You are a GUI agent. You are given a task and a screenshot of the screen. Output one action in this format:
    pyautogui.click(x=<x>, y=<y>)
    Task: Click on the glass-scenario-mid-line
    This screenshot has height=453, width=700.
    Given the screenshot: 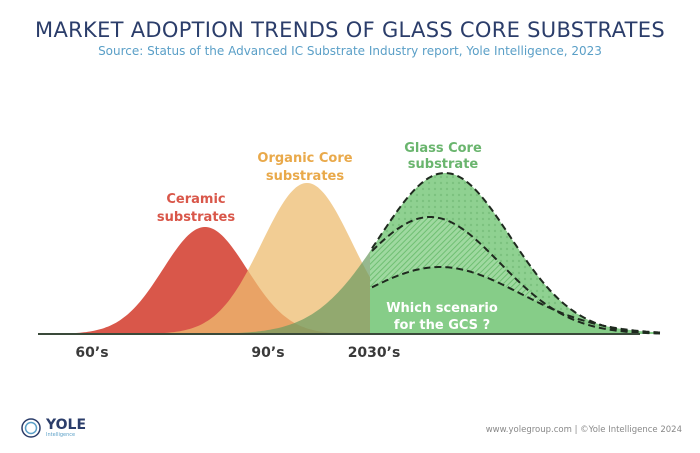 What is the action you would take?
    pyautogui.click(x=516, y=275)
    